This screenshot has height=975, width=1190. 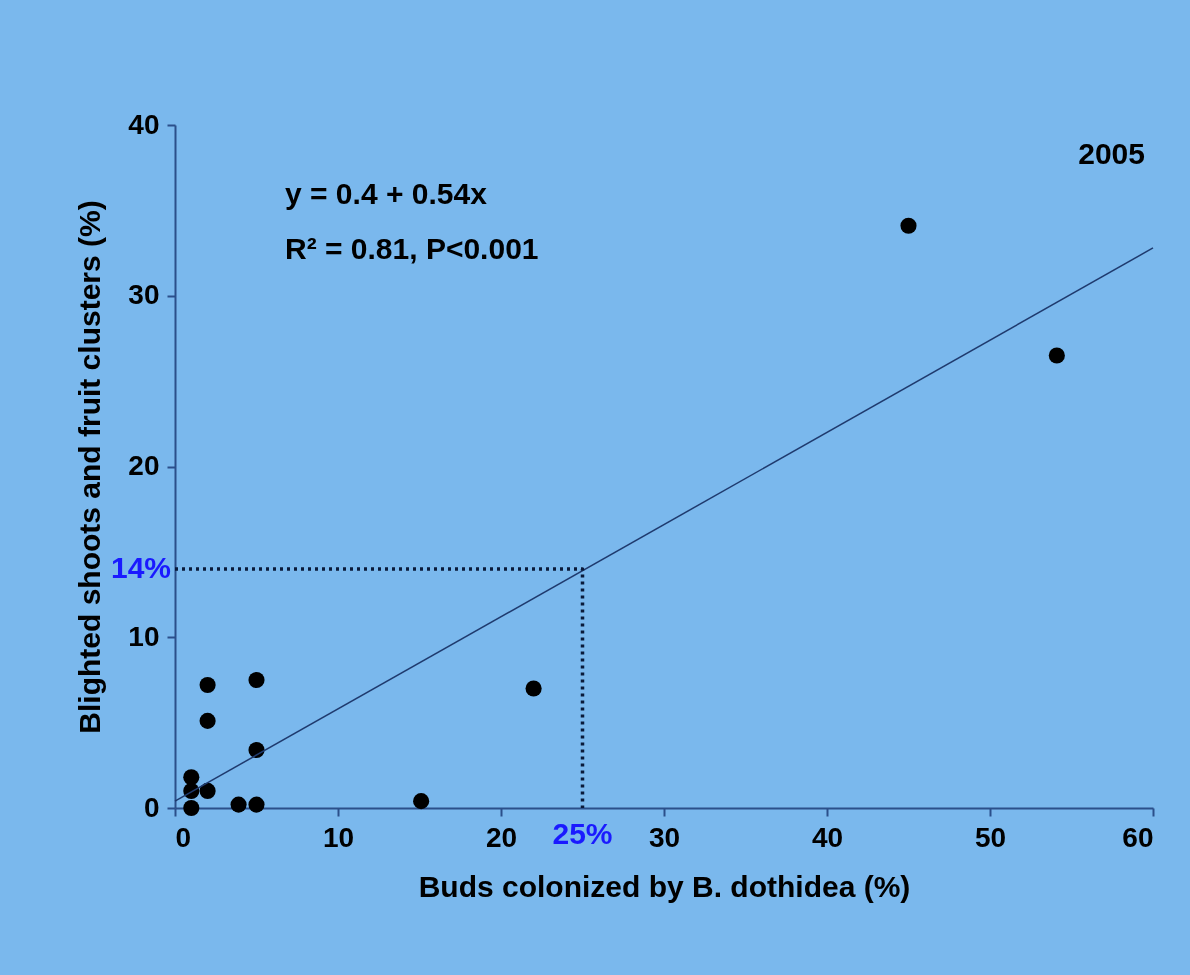 I want to click on x-tick-label: 60, so click(x=1138, y=837).